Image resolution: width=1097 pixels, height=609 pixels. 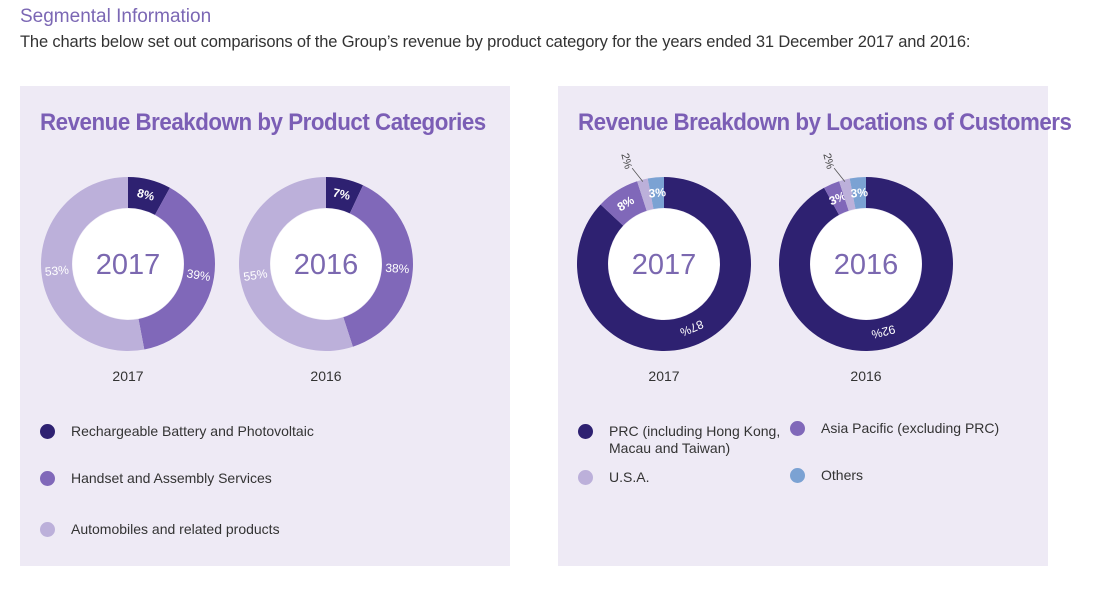 I want to click on legend-item-usa: U.S.A., so click(x=613, y=477).